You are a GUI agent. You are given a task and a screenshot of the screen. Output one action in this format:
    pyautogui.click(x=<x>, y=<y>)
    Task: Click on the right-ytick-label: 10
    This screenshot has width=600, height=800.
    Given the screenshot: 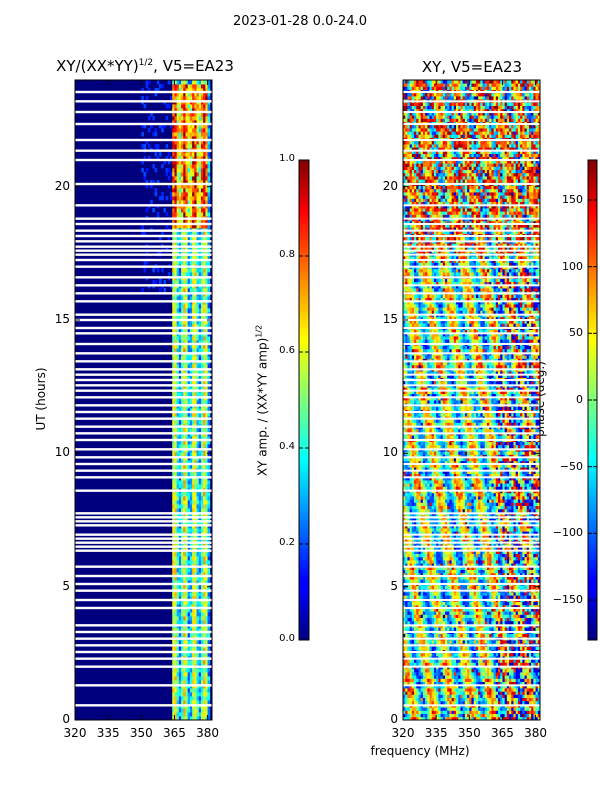 What is the action you would take?
    pyautogui.click(x=390, y=452)
    